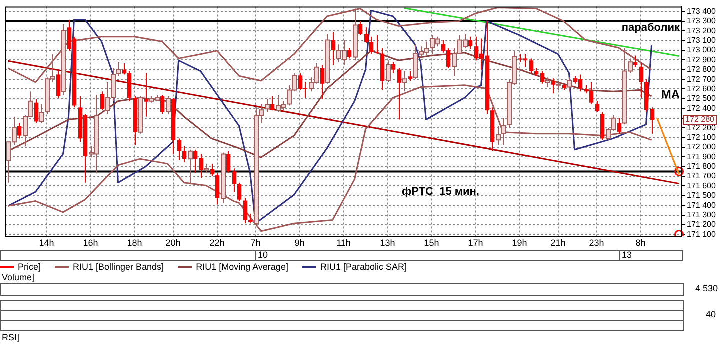  What do you see at coordinates (701, 225) in the screenshot?
I see `y-tick-label: 171 200` at bounding box center [701, 225].